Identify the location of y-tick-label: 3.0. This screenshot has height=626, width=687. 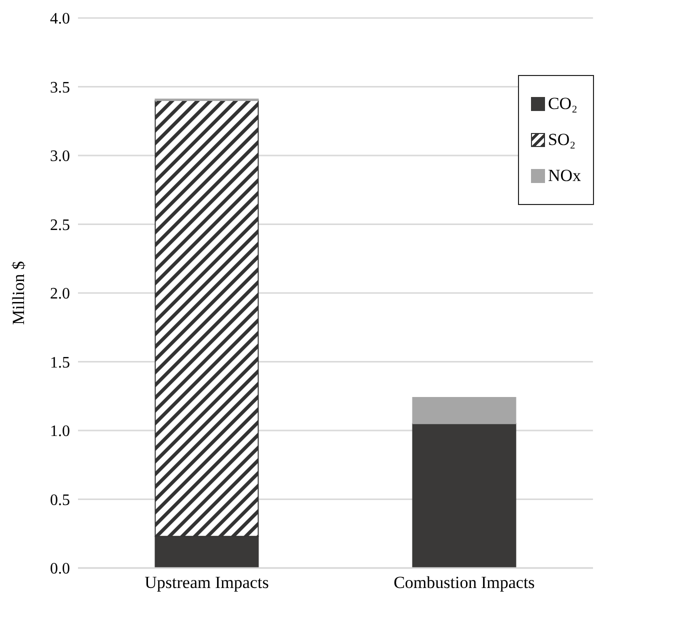
(60, 157).